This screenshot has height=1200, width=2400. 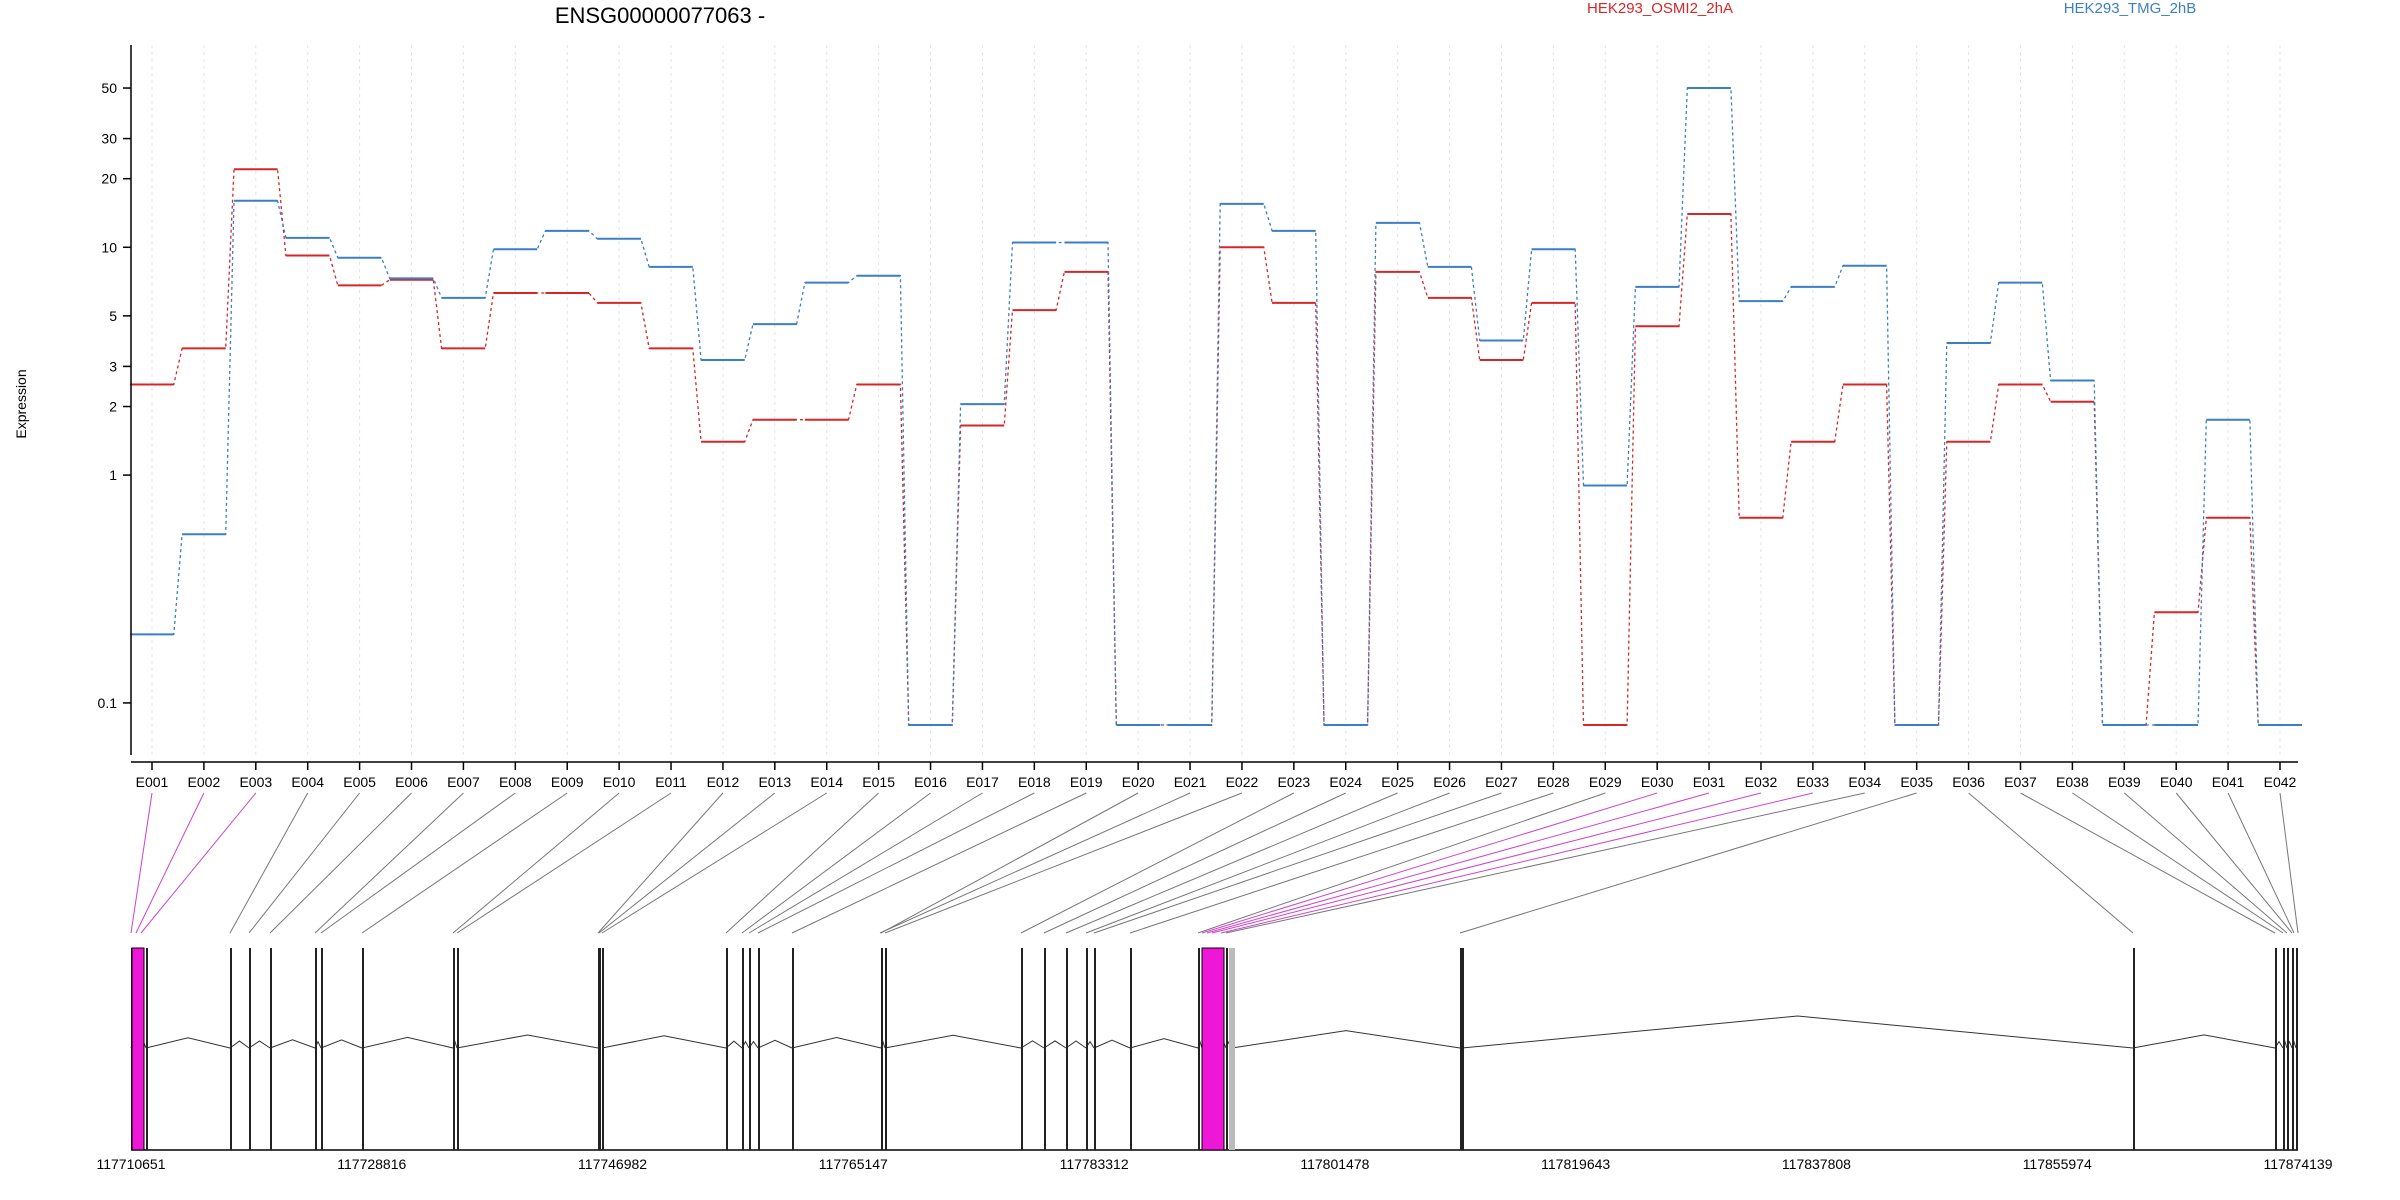 What do you see at coordinates (1968, 782) in the screenshot?
I see `x-tick-label-e036: E036` at bounding box center [1968, 782].